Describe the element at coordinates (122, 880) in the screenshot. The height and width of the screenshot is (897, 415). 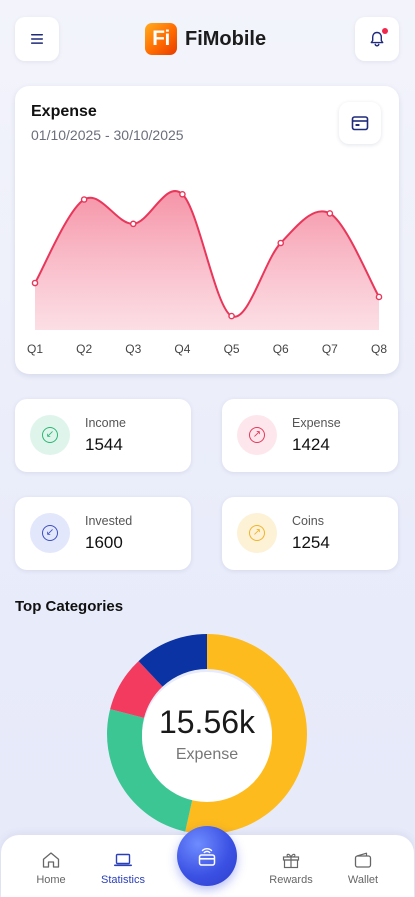
I see `tab-label: Statistics` at that location.